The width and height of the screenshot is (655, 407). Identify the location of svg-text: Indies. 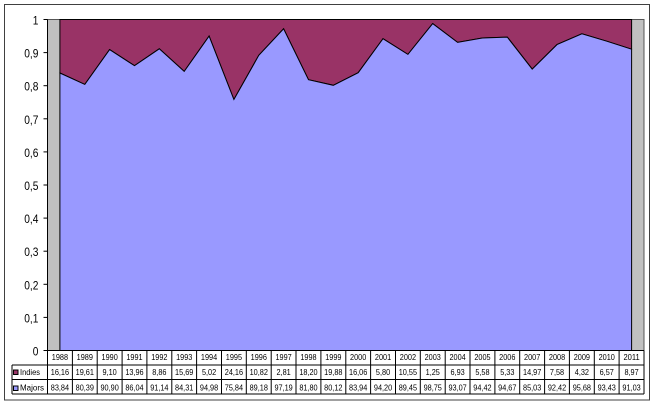
(30, 372).